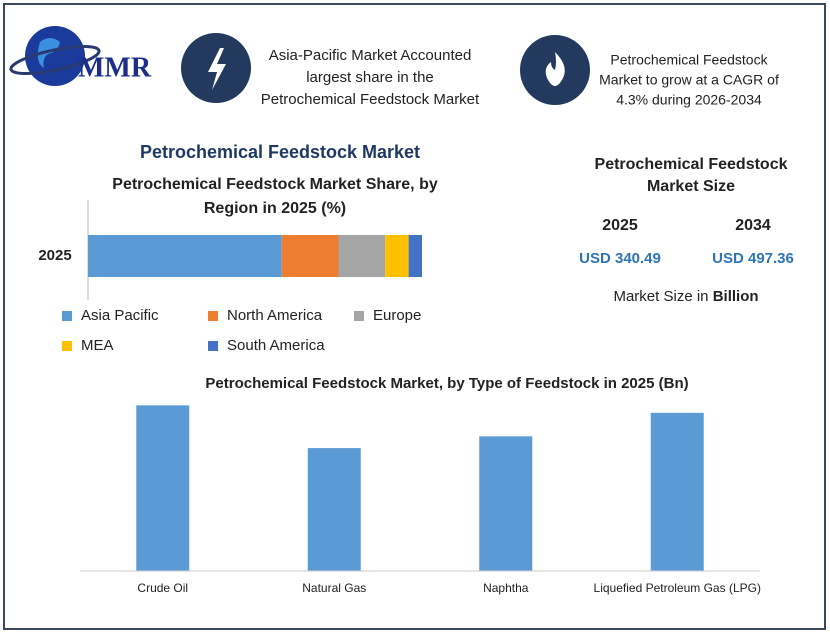 The height and width of the screenshot is (634, 830). Describe the element at coordinates (275, 184) in the screenshot. I see `chart-title: Petrochemical Feedstock Market Share, by` at that location.